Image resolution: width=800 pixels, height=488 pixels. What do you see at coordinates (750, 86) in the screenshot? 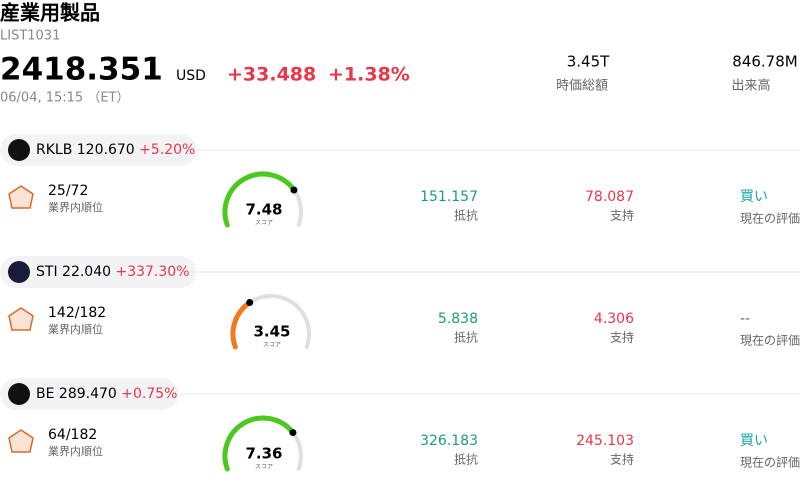
I see `volume-label: 出来高` at bounding box center [750, 86].